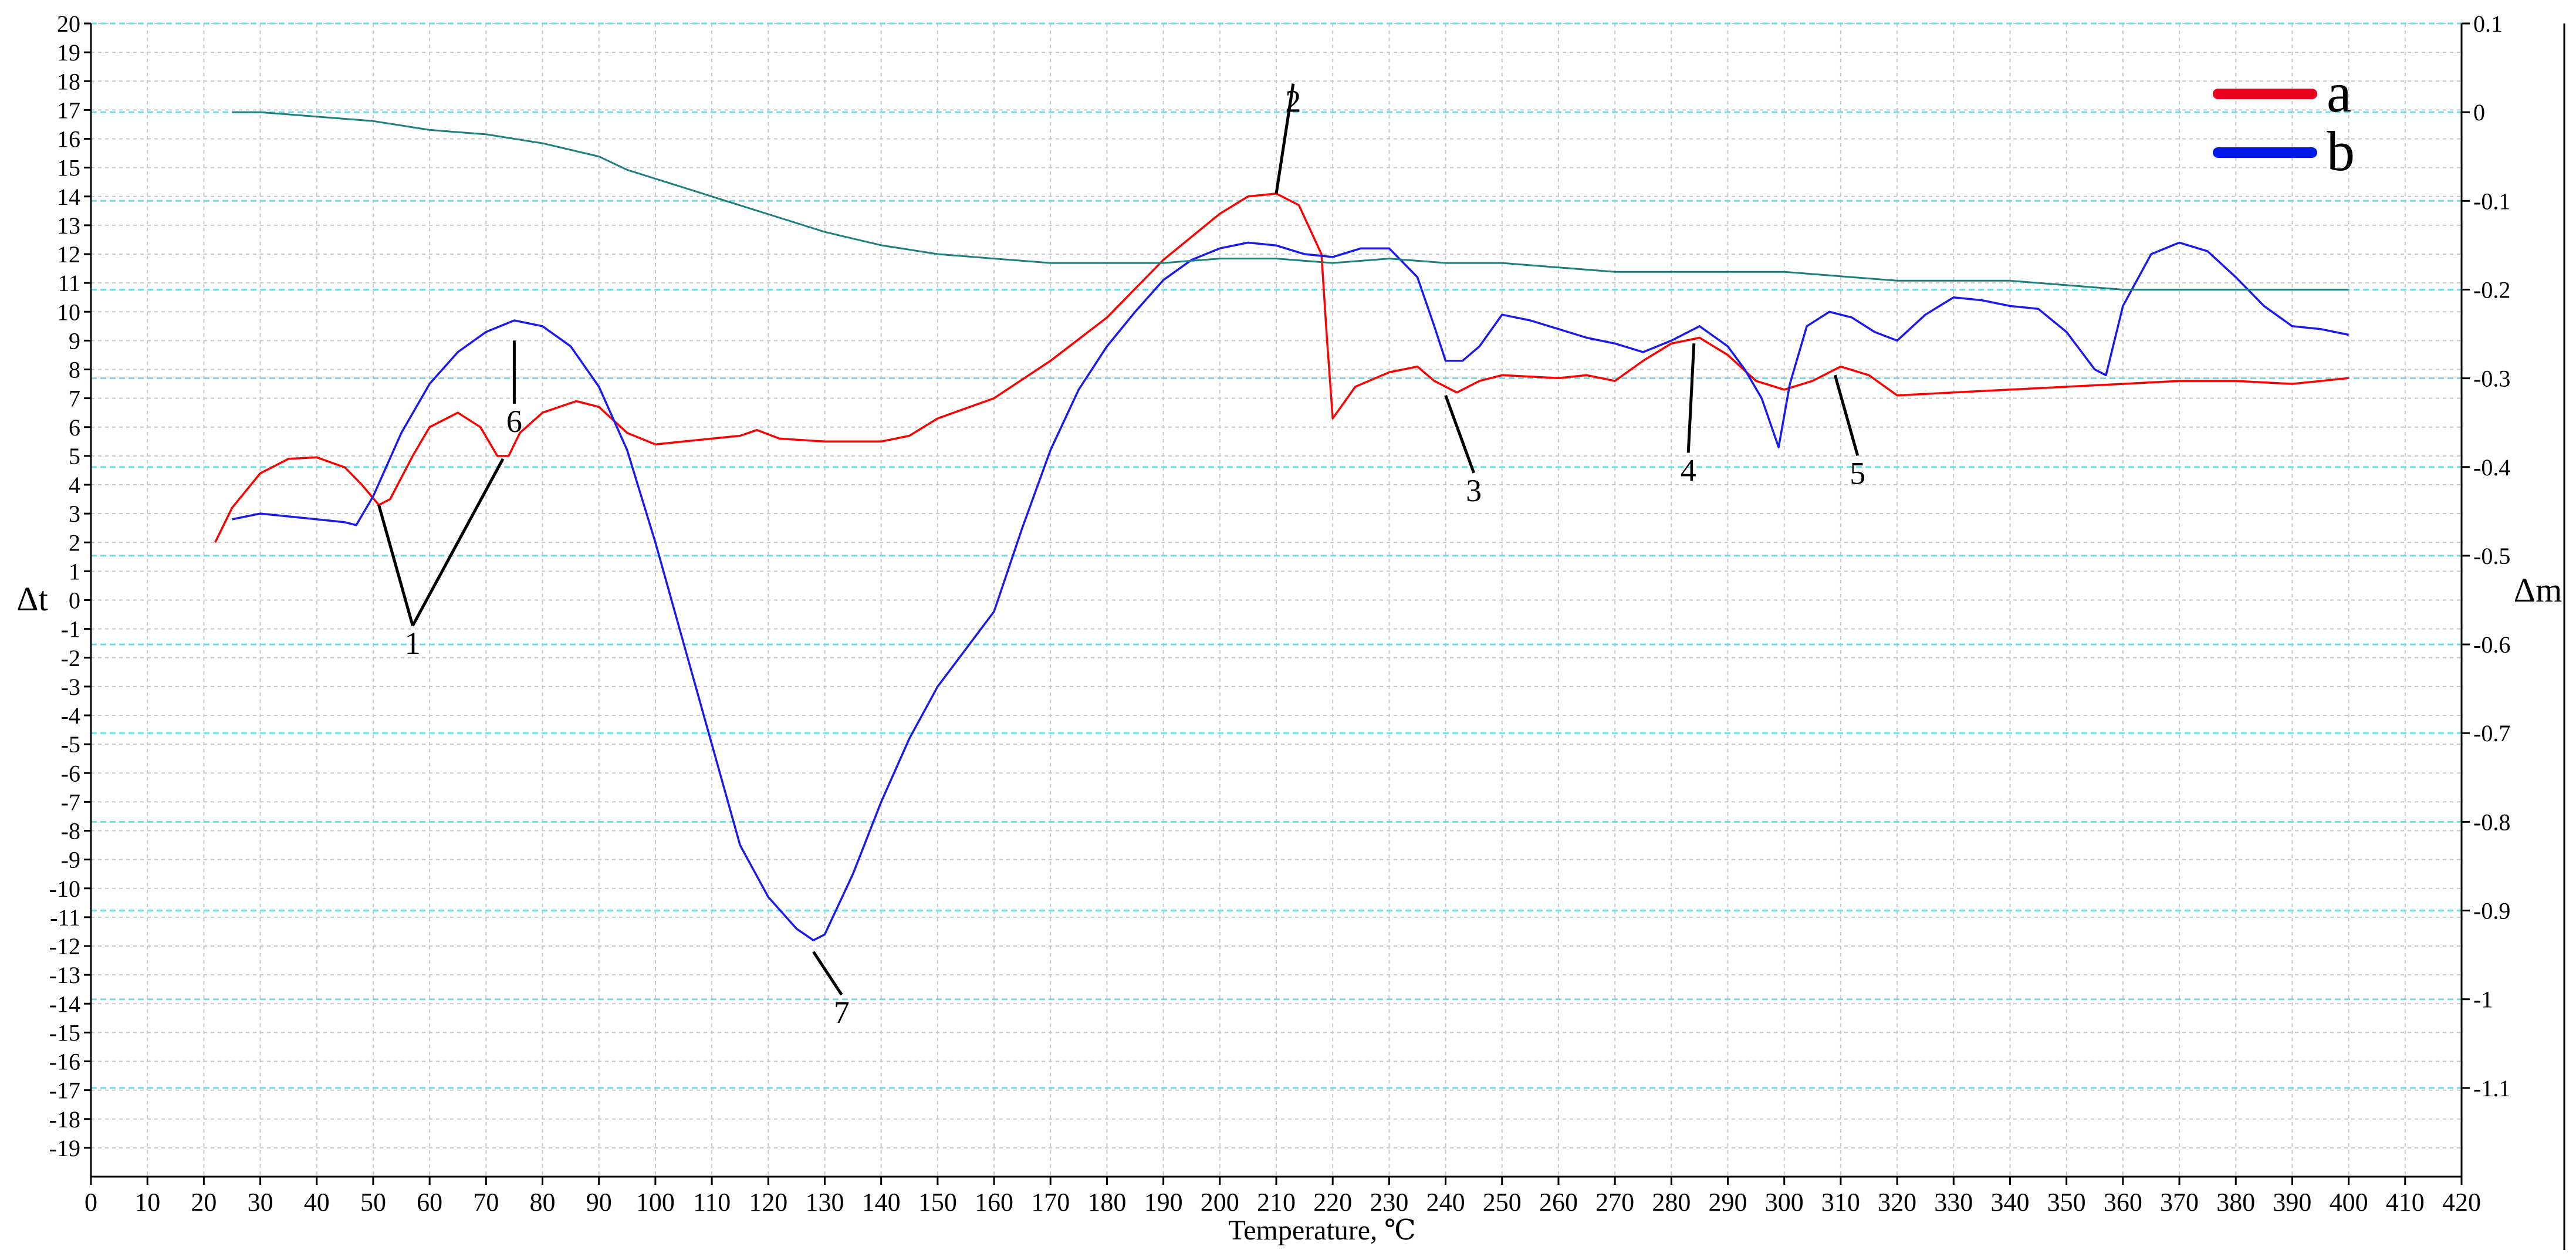  I want to click on y-left-tick-label: 19, so click(68, 52).